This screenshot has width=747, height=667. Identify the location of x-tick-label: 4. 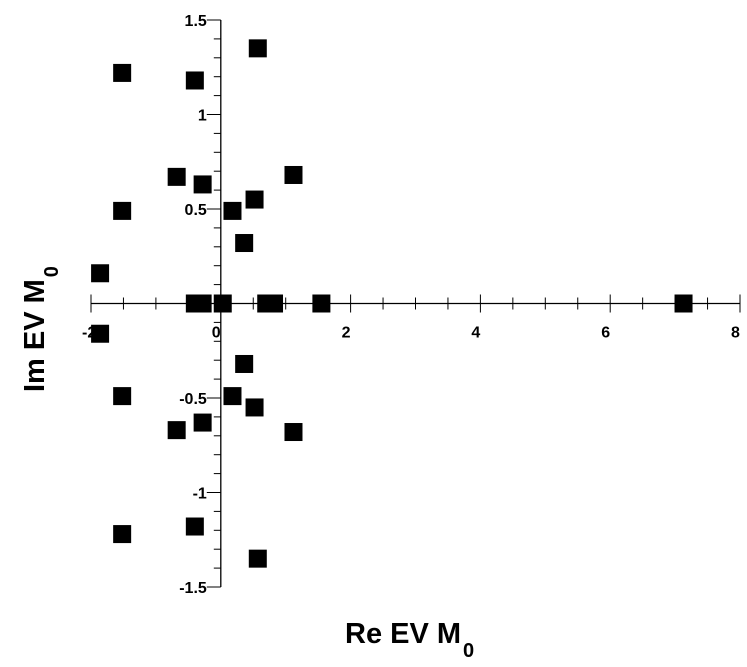
(475, 333).